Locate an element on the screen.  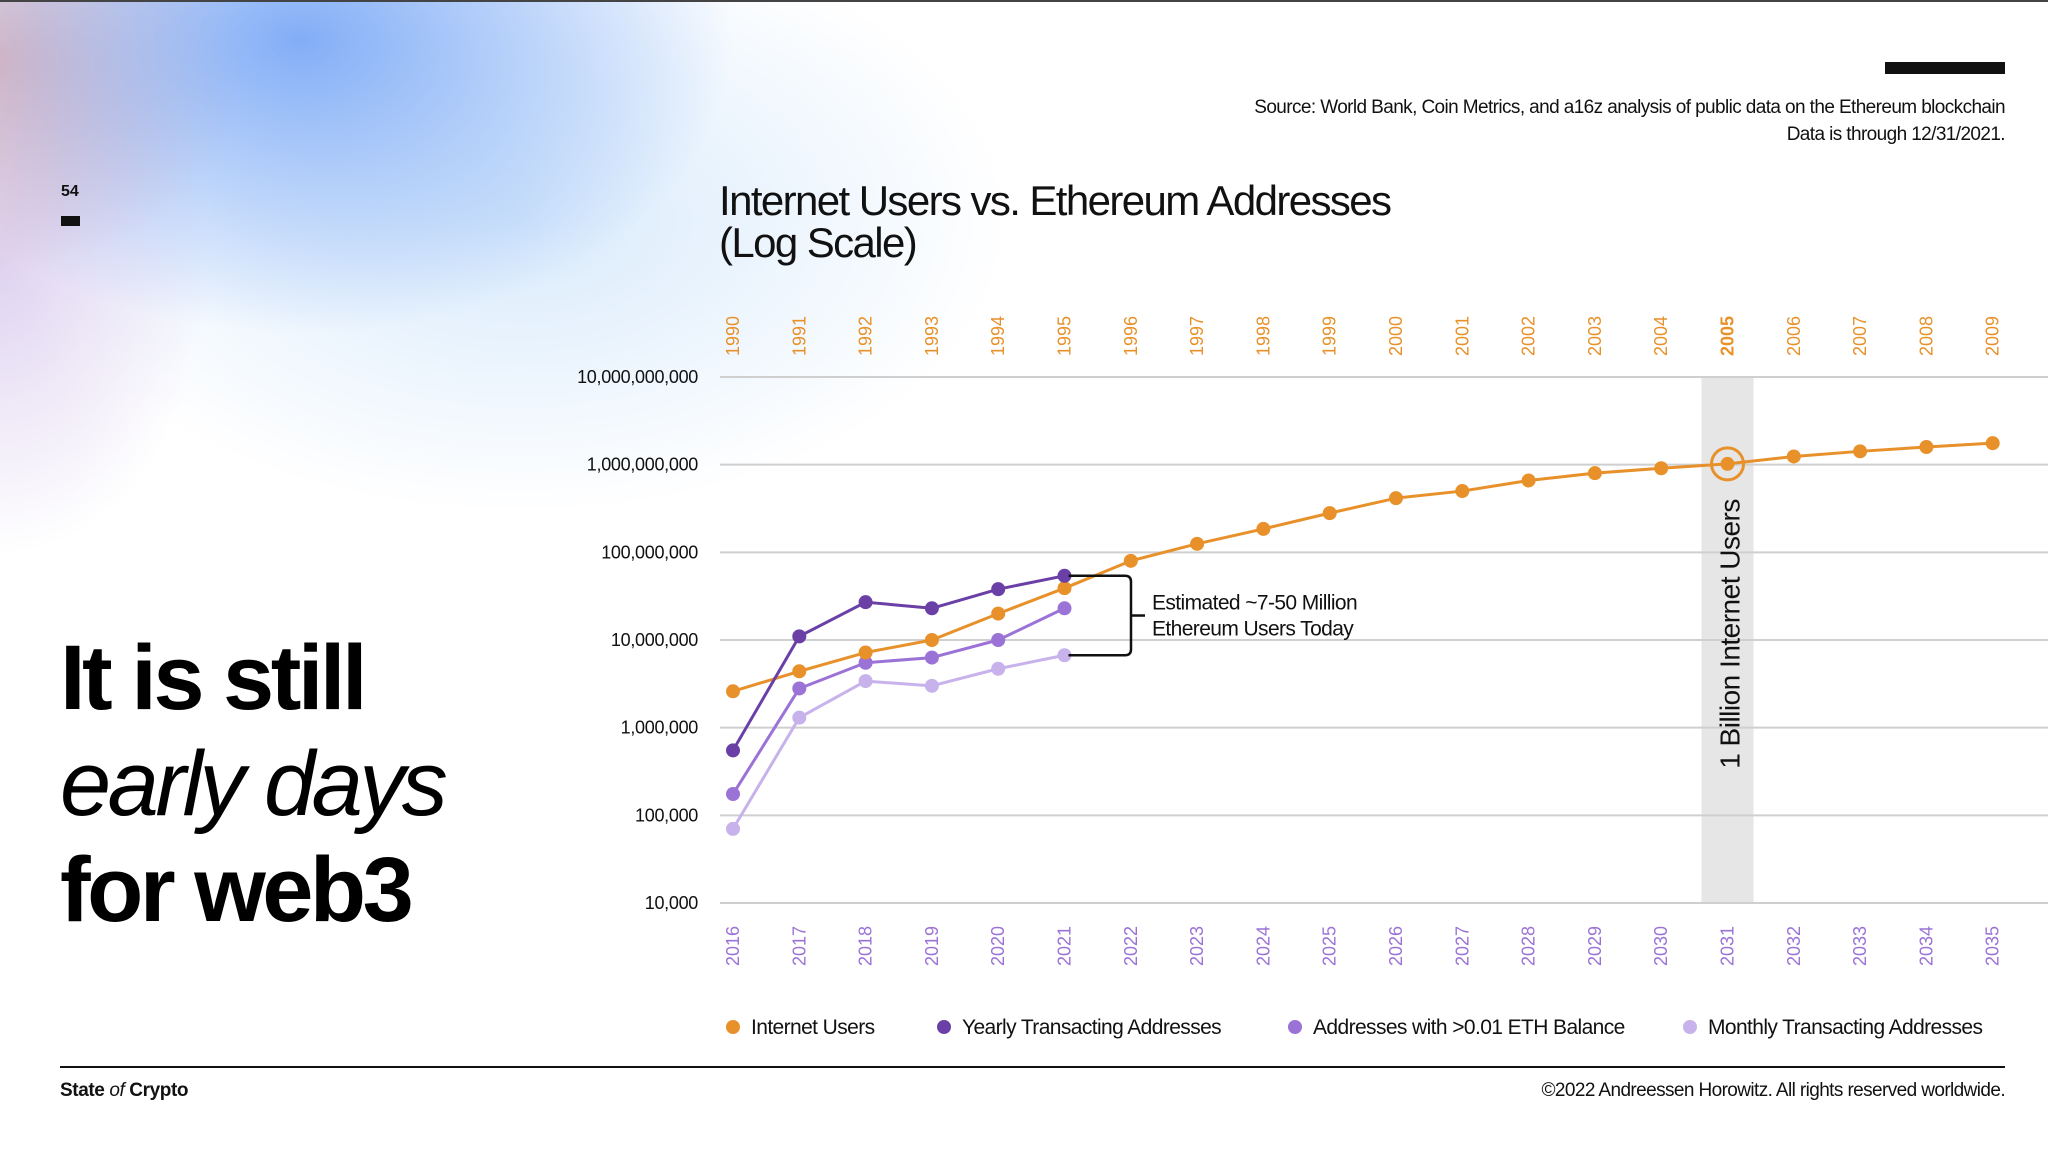
x-bottom-tick-label: 2019 is located at coordinates (932, 946).